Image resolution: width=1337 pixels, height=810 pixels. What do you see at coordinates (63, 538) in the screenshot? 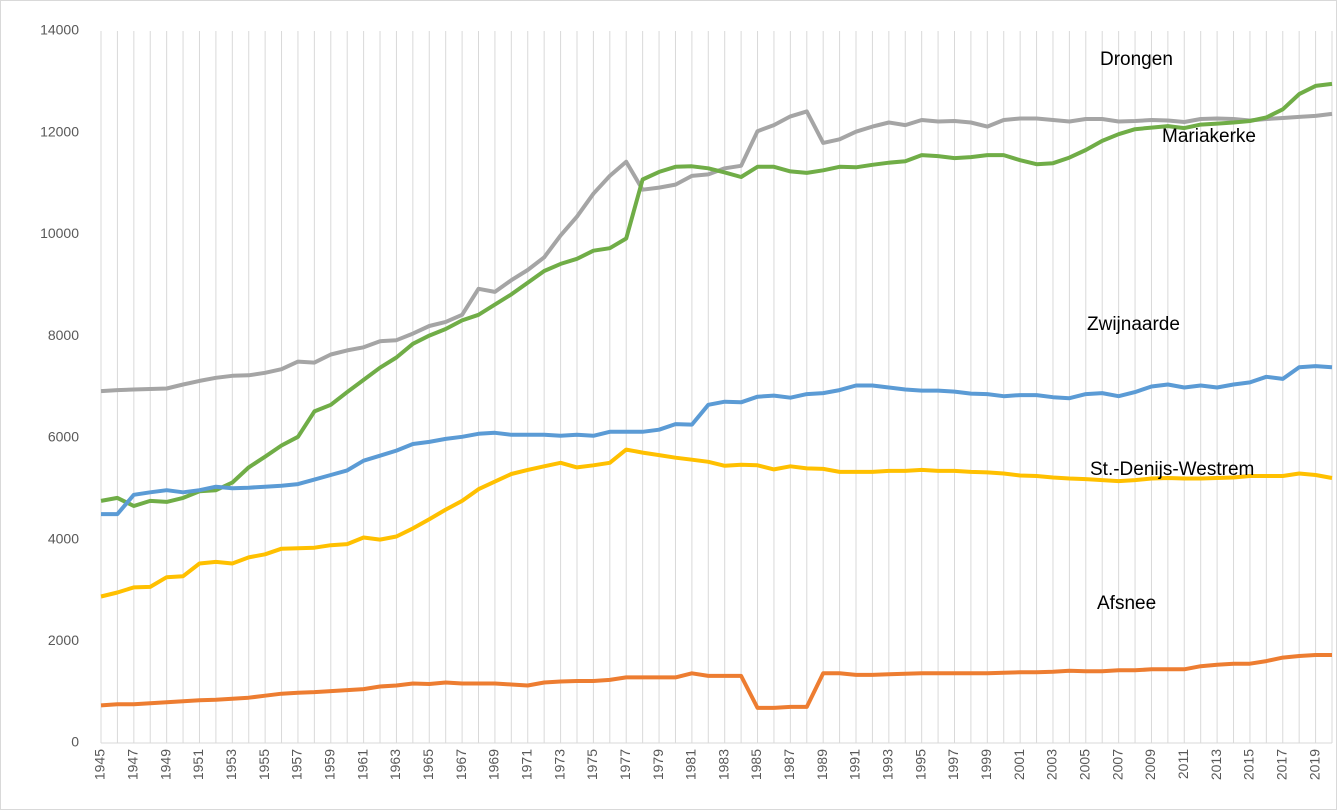
I see `y-tick-label: 4000` at bounding box center [63, 538].